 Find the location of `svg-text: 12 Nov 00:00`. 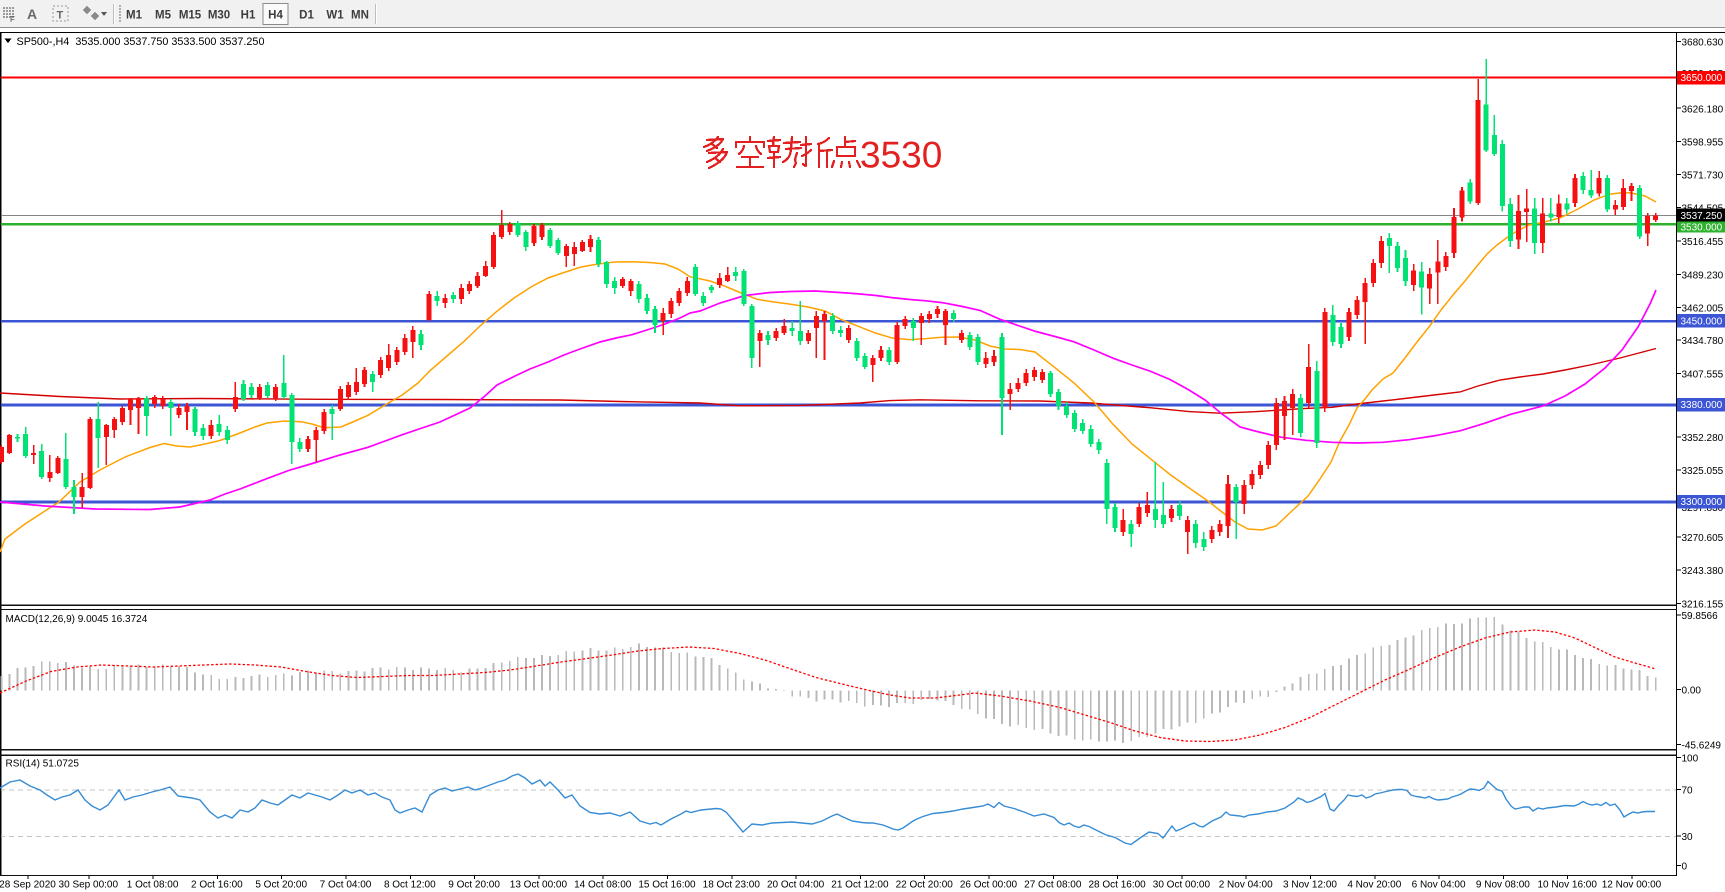

svg-text: 12 Nov 00:00 is located at coordinates (1632, 885).